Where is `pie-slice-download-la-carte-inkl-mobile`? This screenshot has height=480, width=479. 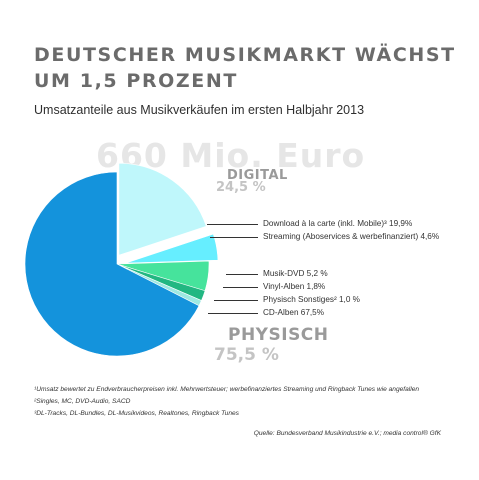 pie-slice-download-la-carte-inkl-mobile is located at coordinates (162, 209).